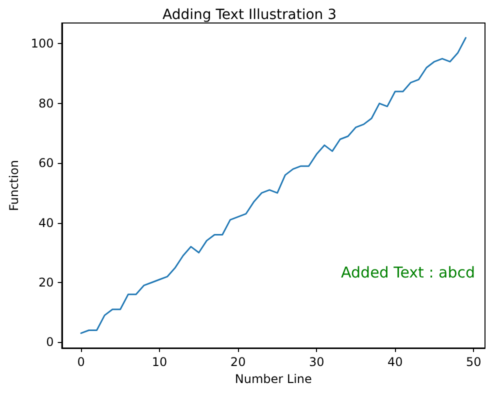  What do you see at coordinates (160, 362) in the screenshot?
I see `x-tick-label: 10` at bounding box center [160, 362].